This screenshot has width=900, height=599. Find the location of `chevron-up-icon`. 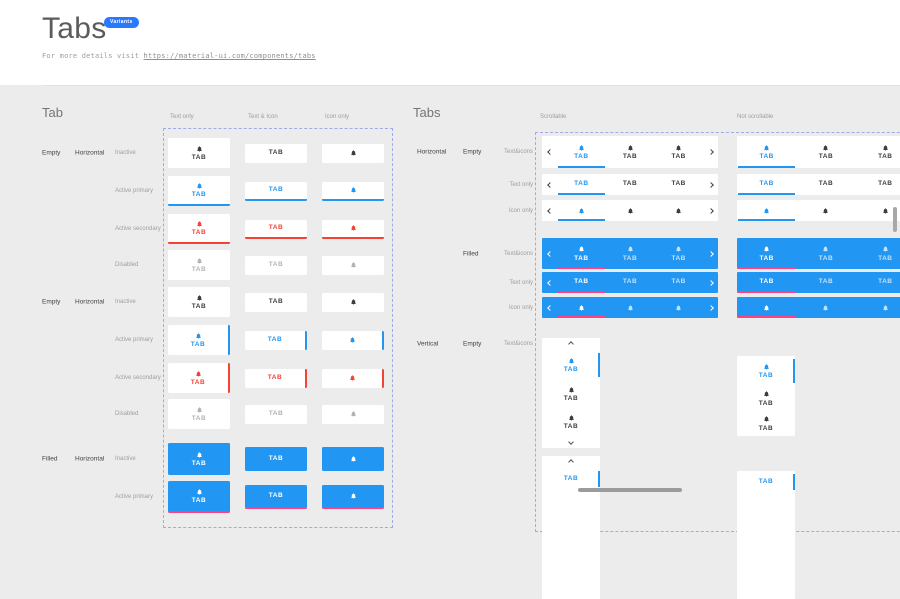

chevron-up-icon is located at coordinates (571, 462).